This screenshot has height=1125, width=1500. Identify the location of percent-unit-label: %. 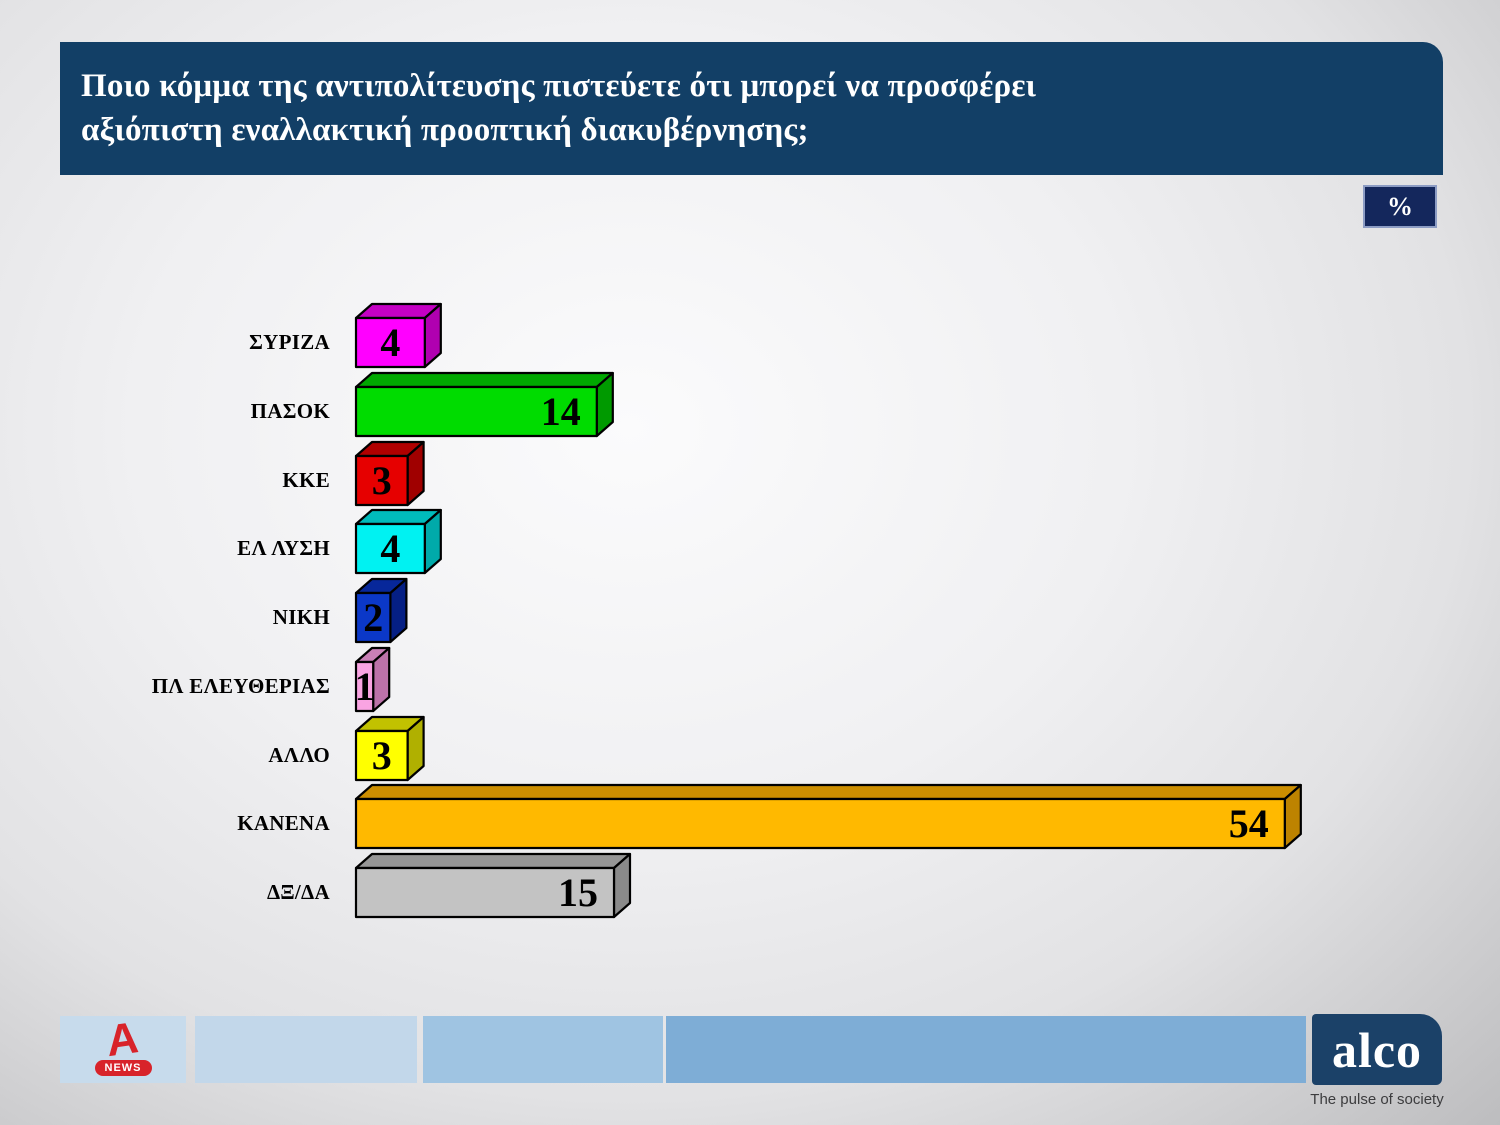
(1400, 206).